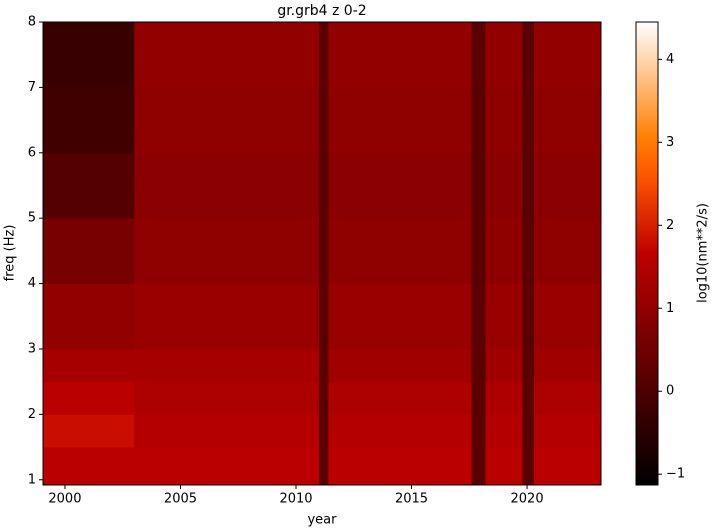  What do you see at coordinates (670, 59) in the screenshot?
I see `colorbar-tick-label: 4` at bounding box center [670, 59].